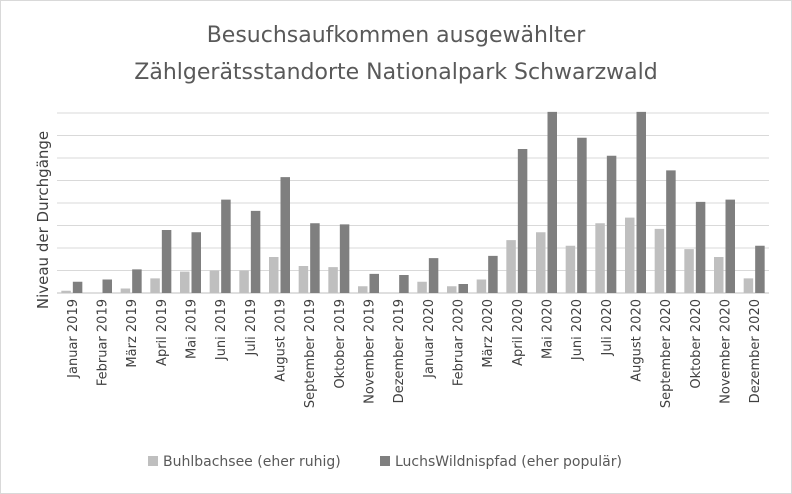  What do you see at coordinates (488, 333) in the screenshot?
I see `x-tick-label: März 2020` at bounding box center [488, 333].